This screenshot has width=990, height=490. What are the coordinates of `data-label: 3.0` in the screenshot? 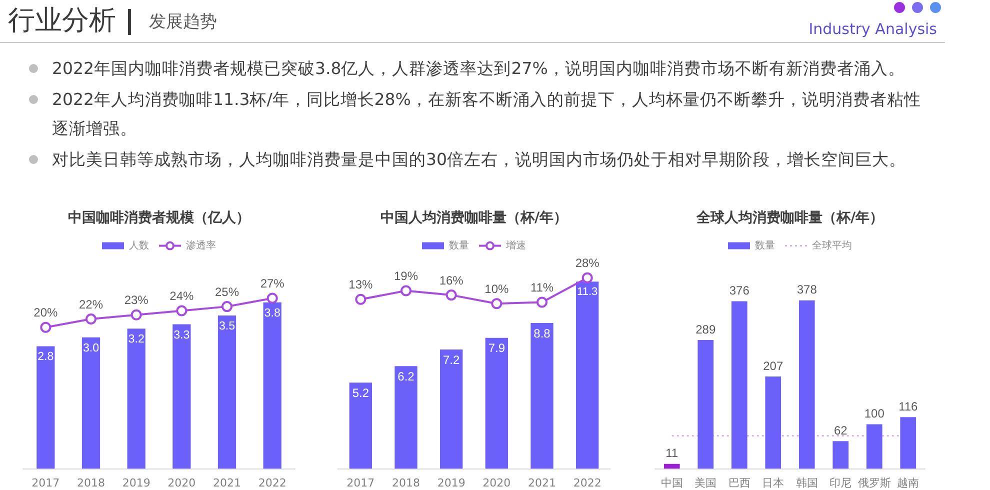 It's located at (91, 347).